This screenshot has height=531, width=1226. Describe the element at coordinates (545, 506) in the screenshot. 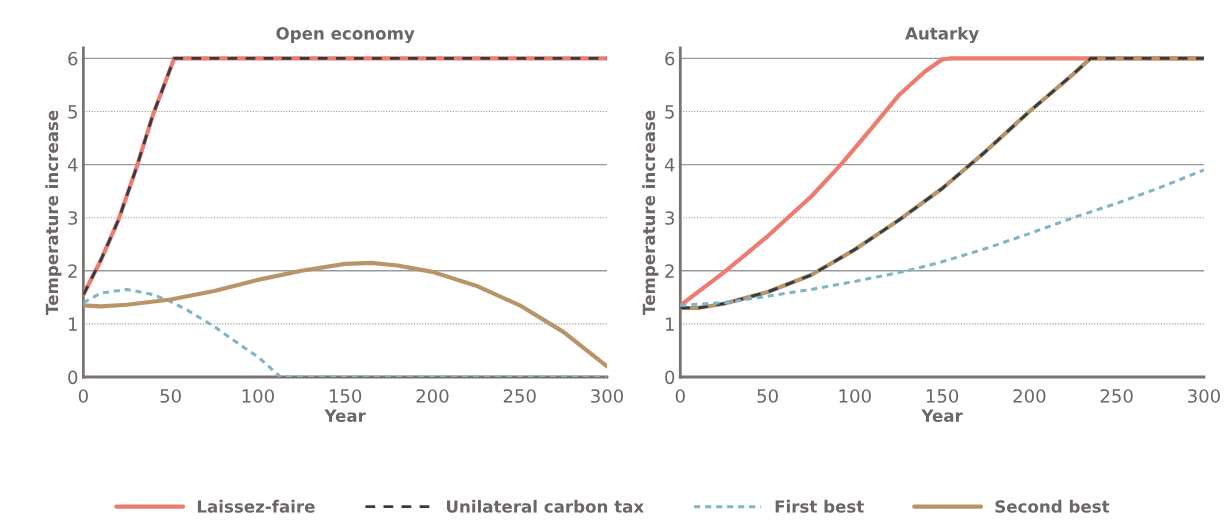

I see `legend-label: Unilateral carbon tax` at that location.